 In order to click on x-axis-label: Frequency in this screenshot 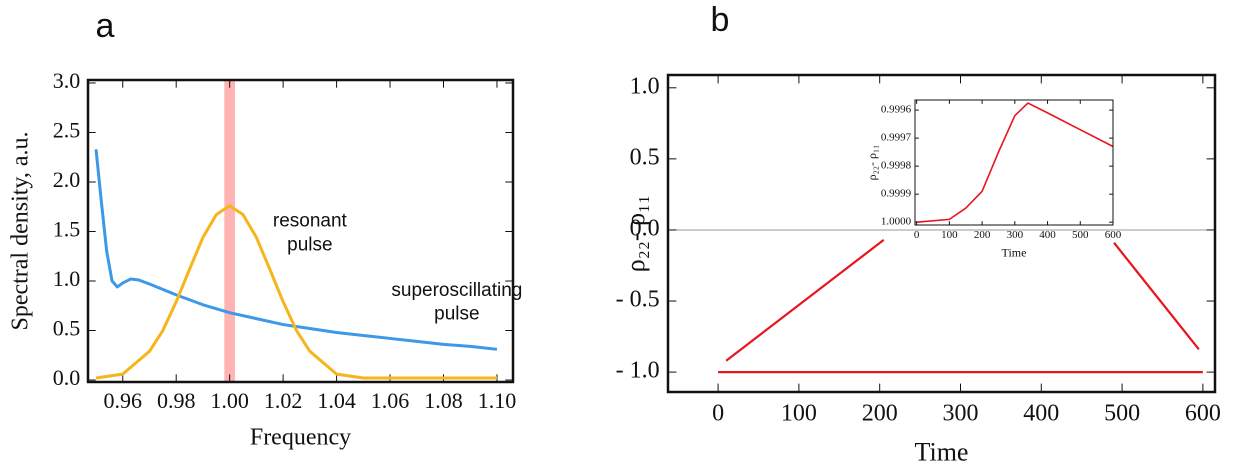, I will do `click(300, 438)`.